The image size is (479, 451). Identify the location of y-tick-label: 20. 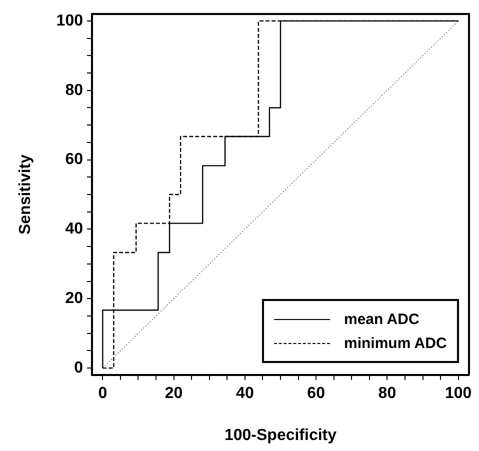
(74, 299).